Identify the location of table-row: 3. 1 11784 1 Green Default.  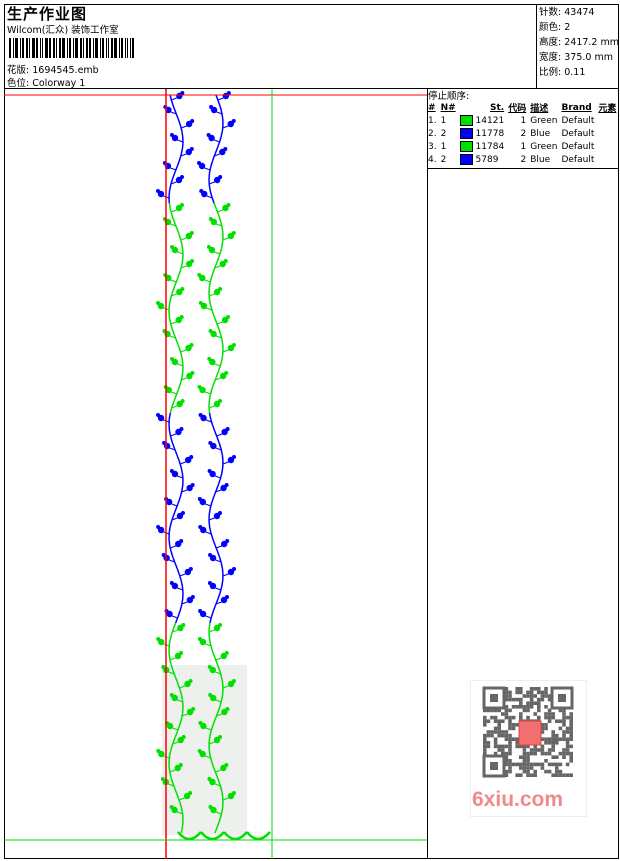
(523, 146).